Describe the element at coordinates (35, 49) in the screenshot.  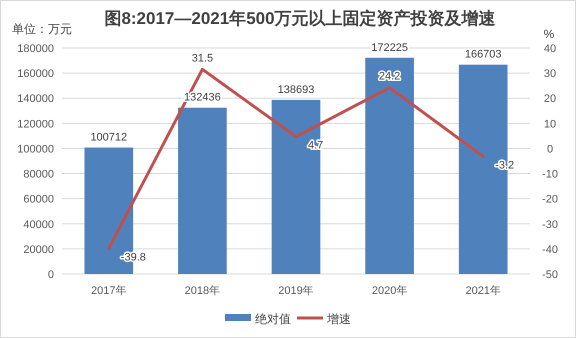
I see `y-tick-label: 180000` at that location.